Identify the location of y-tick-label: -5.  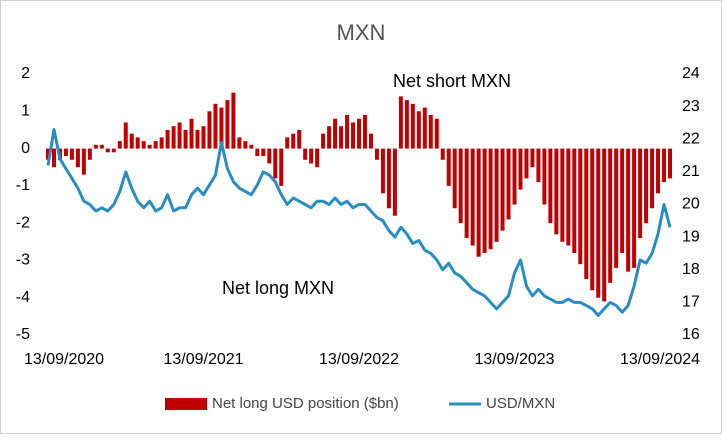
(23, 334).